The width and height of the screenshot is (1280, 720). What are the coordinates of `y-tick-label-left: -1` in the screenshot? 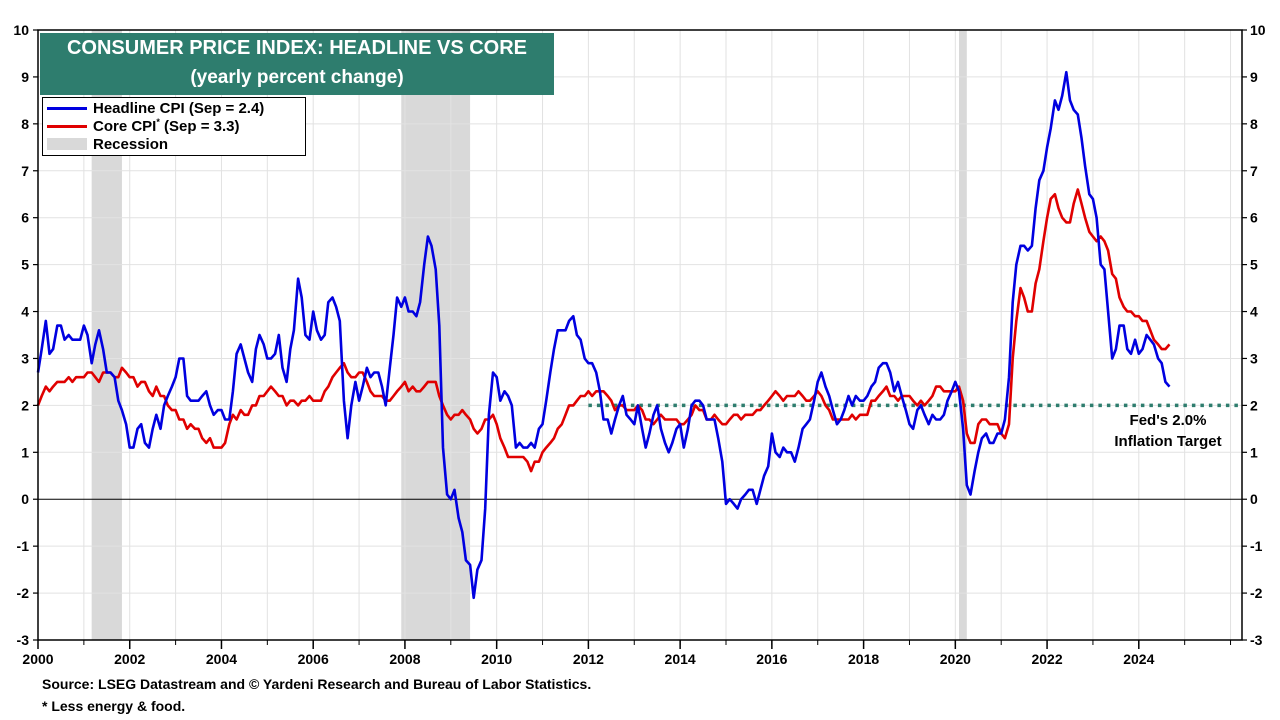 It's located at (23, 546).